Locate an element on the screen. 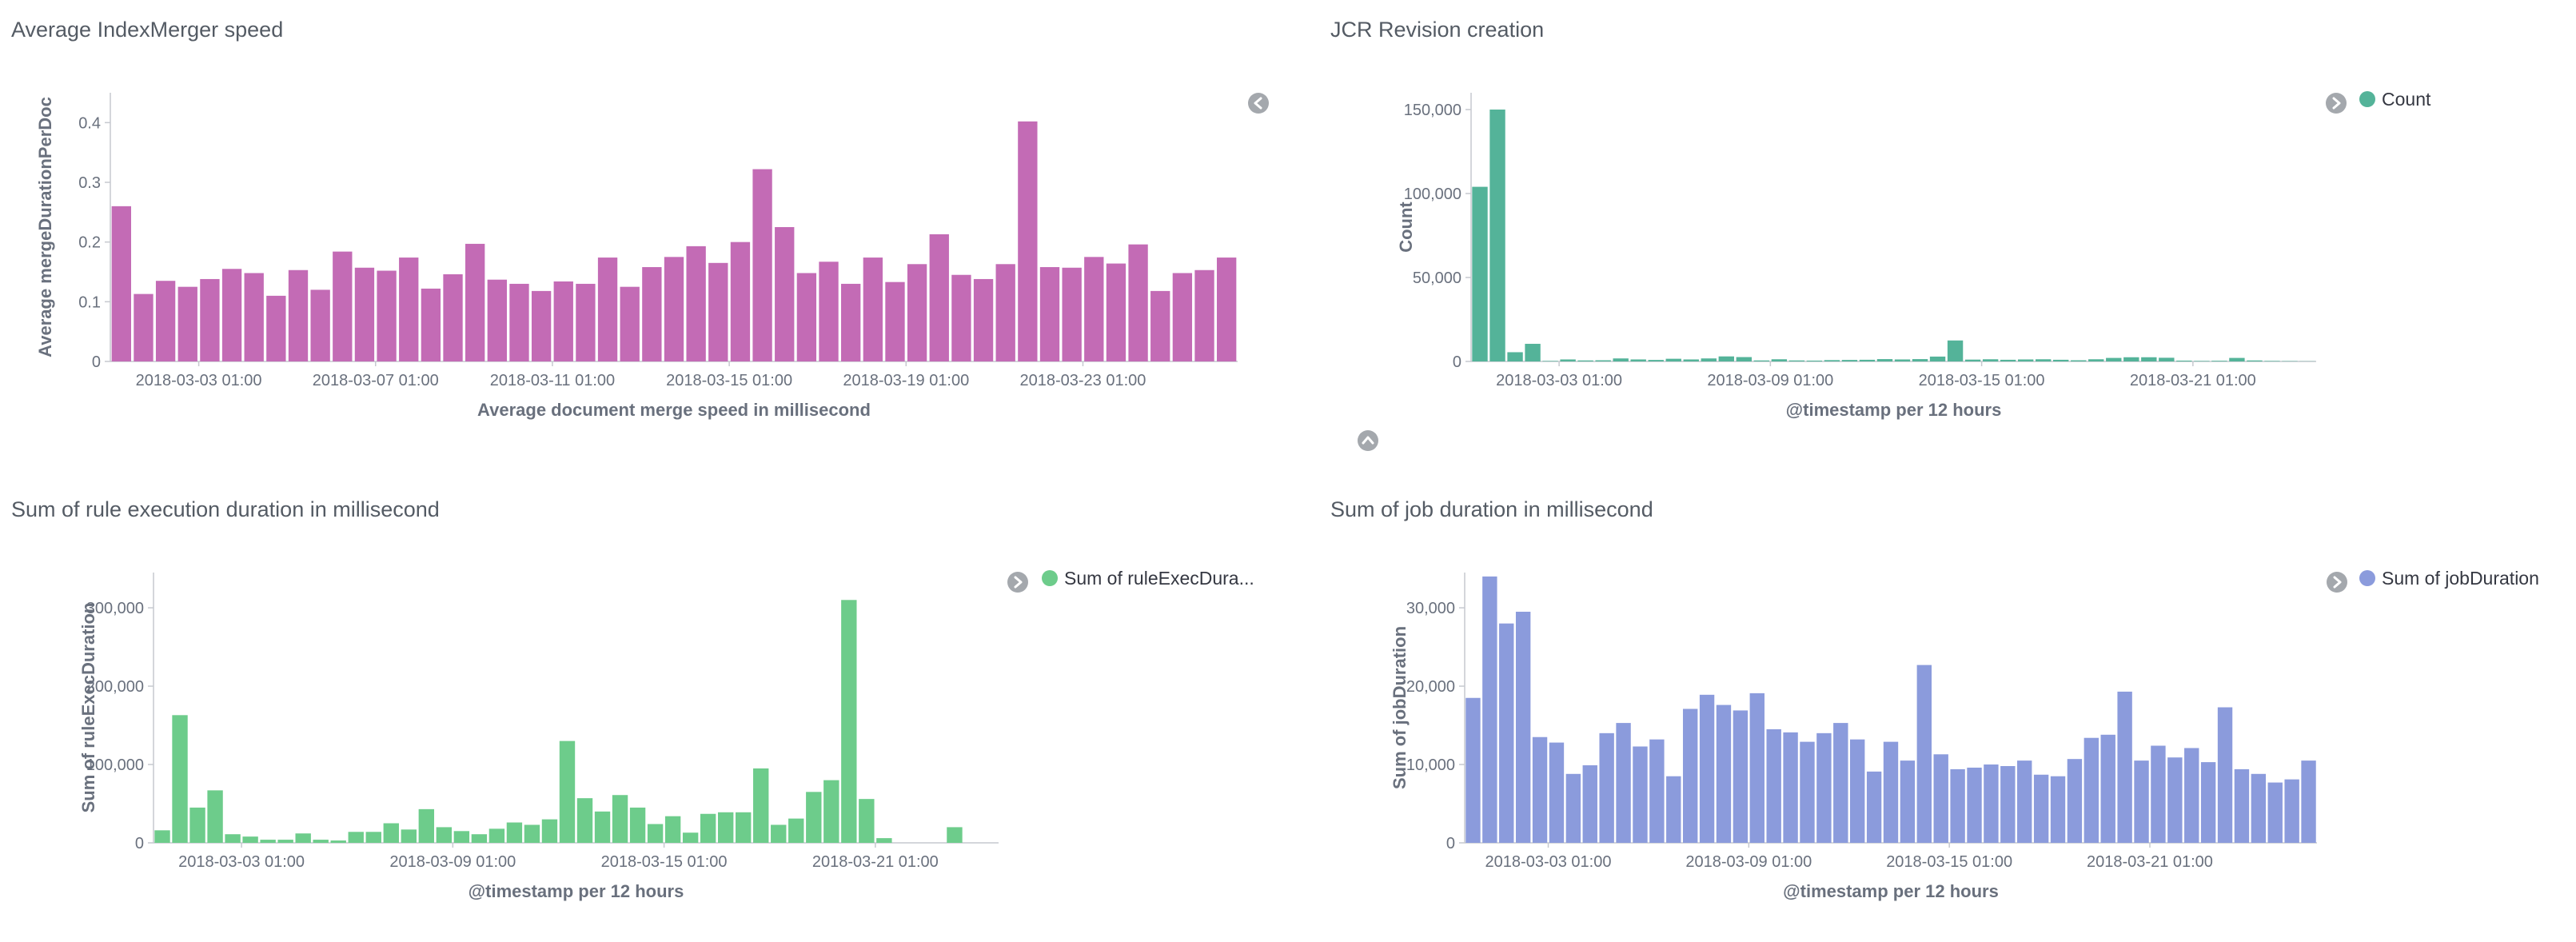 Image resolution: width=2576 pixels, height=942 pixels. legend-item: Sum of jobDuration is located at coordinates (2449, 578).